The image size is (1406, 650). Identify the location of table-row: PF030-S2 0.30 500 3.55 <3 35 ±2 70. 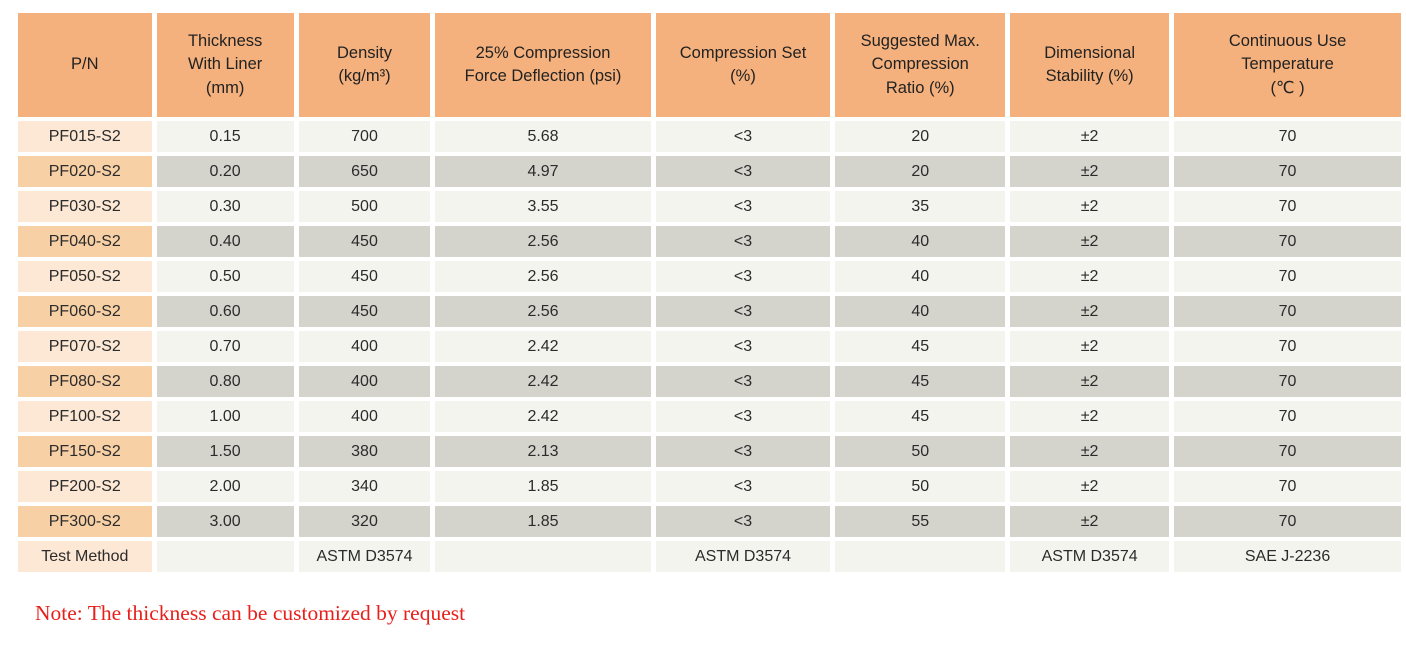
(709, 206).